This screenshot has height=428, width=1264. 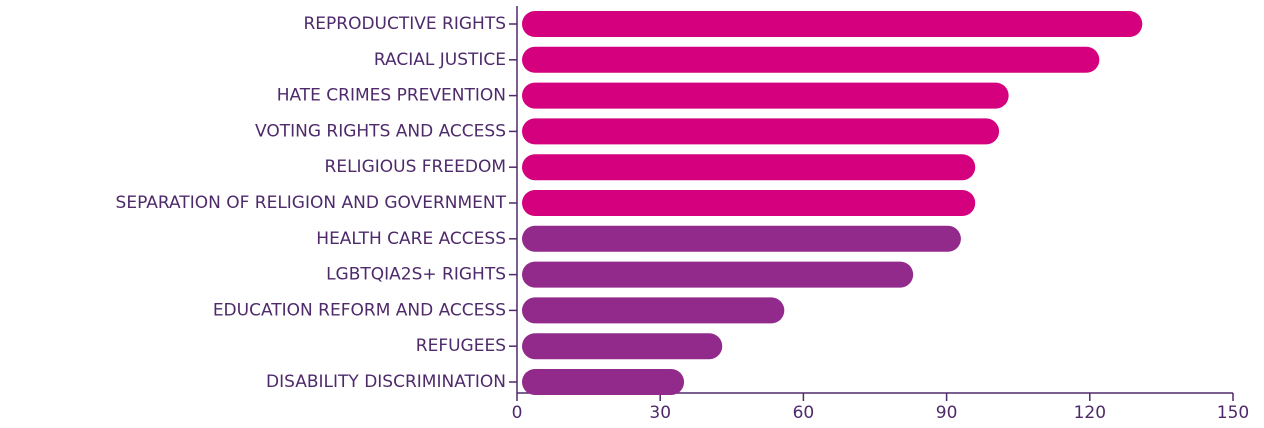 What do you see at coordinates (461, 346) in the screenshot?
I see `y-tick-label: REFUGEES` at bounding box center [461, 346].